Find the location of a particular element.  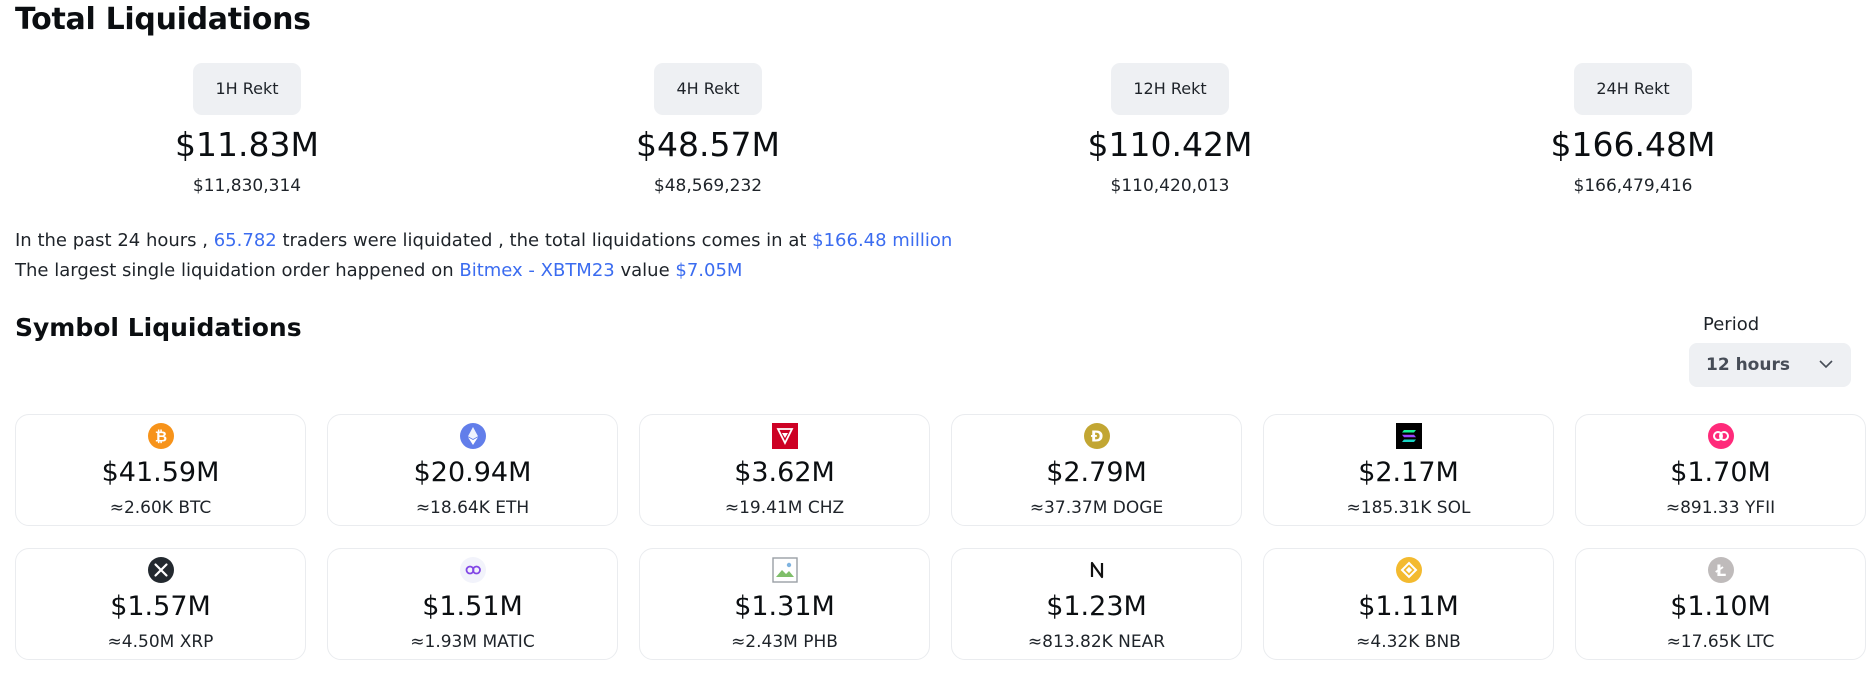

rekt-12h-tab: 12H Rekt is located at coordinates (1170, 89).